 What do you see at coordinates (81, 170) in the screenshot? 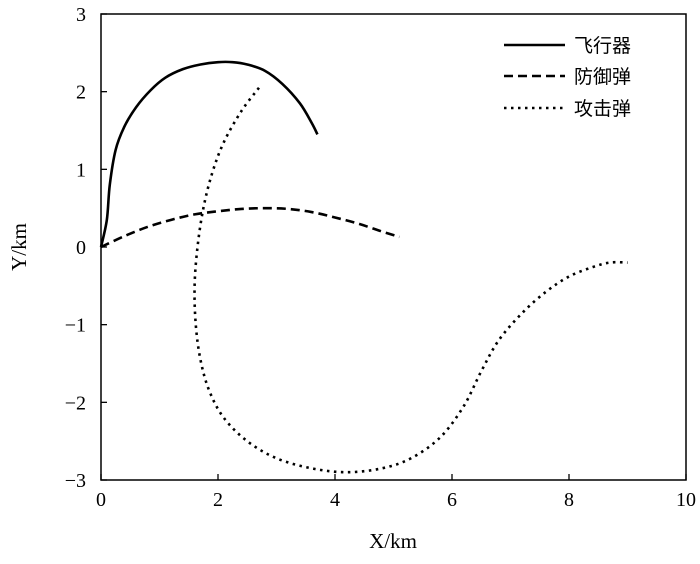
I see `y-tick-label: 1` at bounding box center [81, 170].